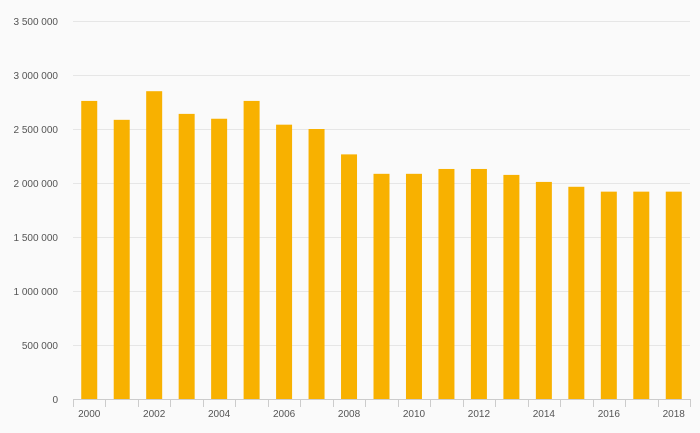 This screenshot has width=700, height=433. Describe the element at coordinates (55, 400) in the screenshot. I see `y-tick-label: 0` at that location.